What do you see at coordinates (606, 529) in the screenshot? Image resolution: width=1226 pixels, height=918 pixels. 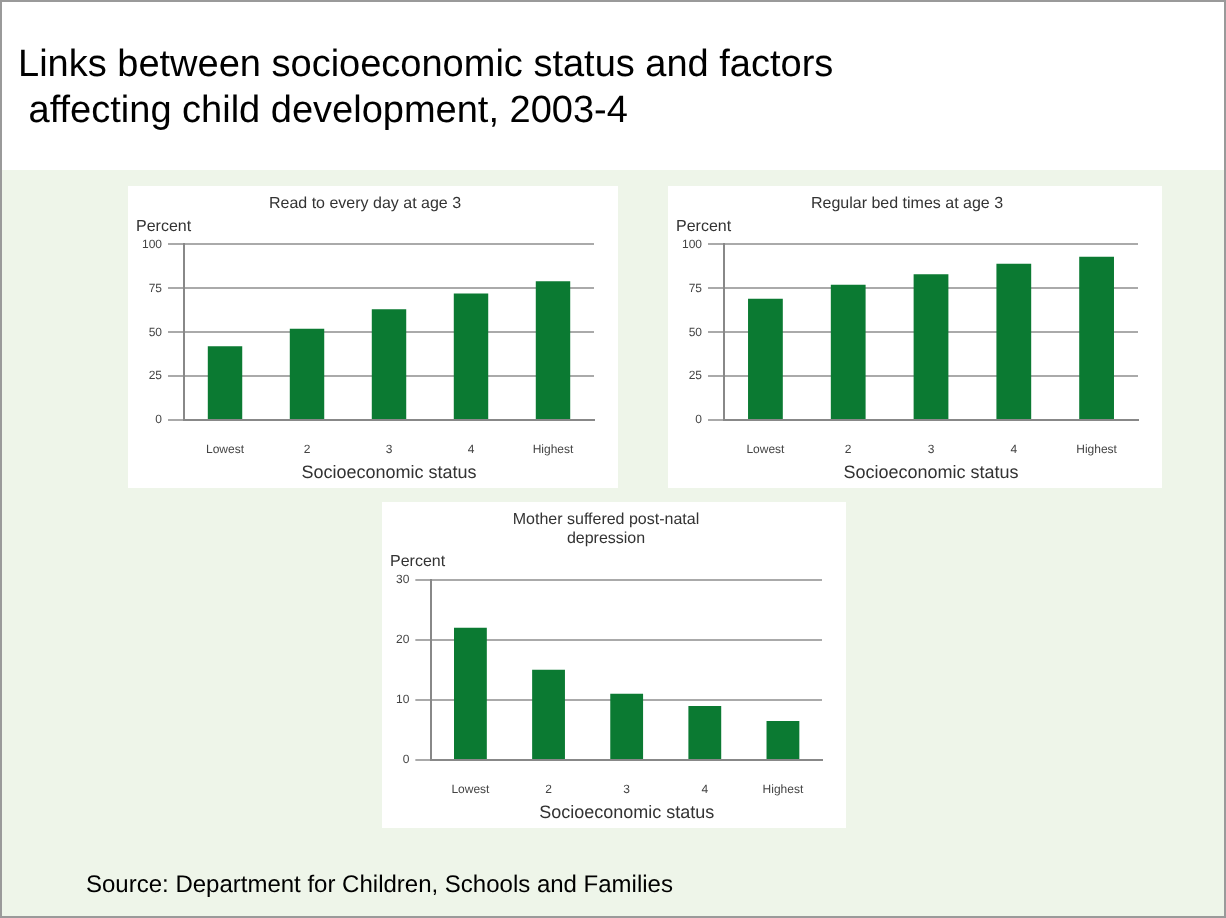 I see `chart-title: Mother suffered post-natal depression` at bounding box center [606, 529].